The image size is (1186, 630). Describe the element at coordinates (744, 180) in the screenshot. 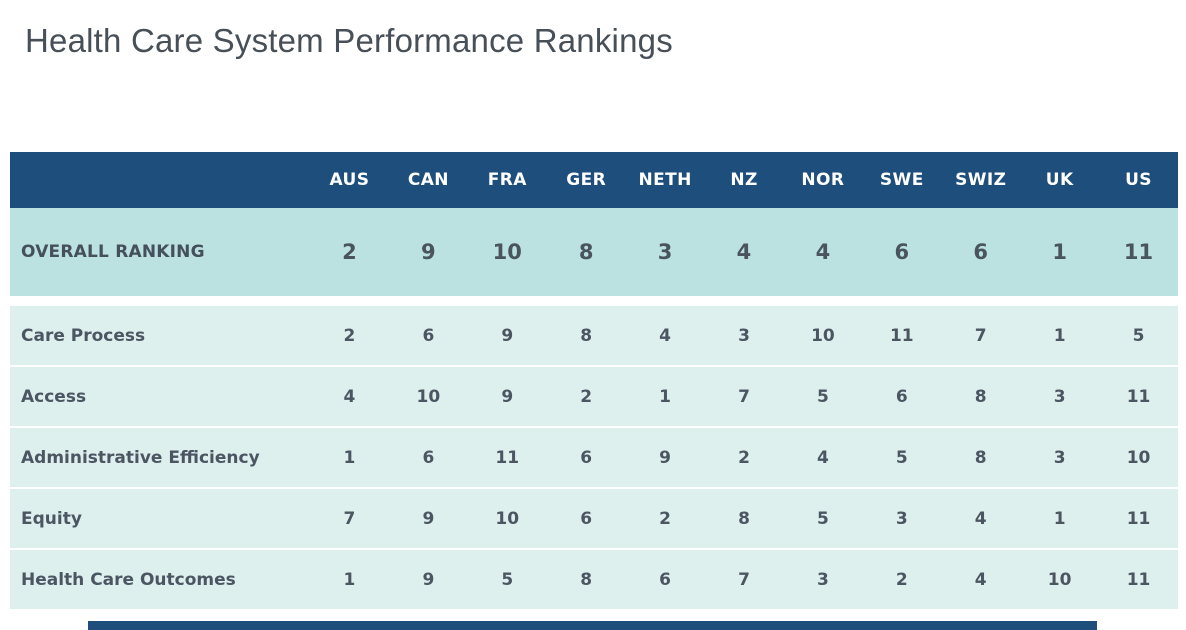

I see `column-header-nz: NZ` at that location.